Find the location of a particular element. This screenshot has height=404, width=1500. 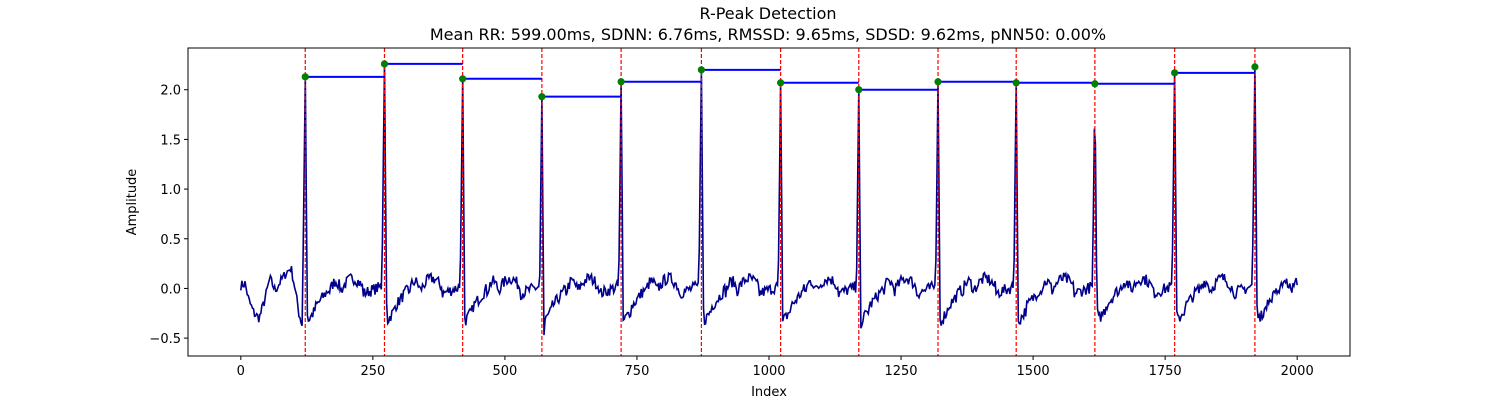

chart-title: R-Peak Detection is located at coordinates (767, 13).